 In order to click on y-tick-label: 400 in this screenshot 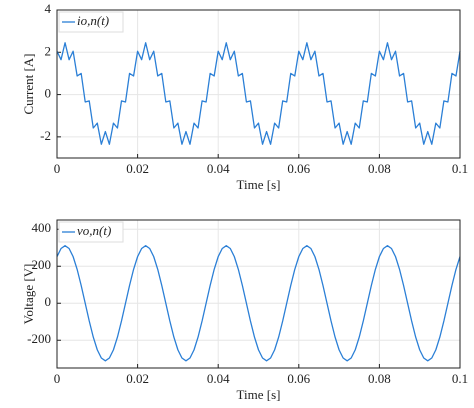, I will do `click(42, 227)`.